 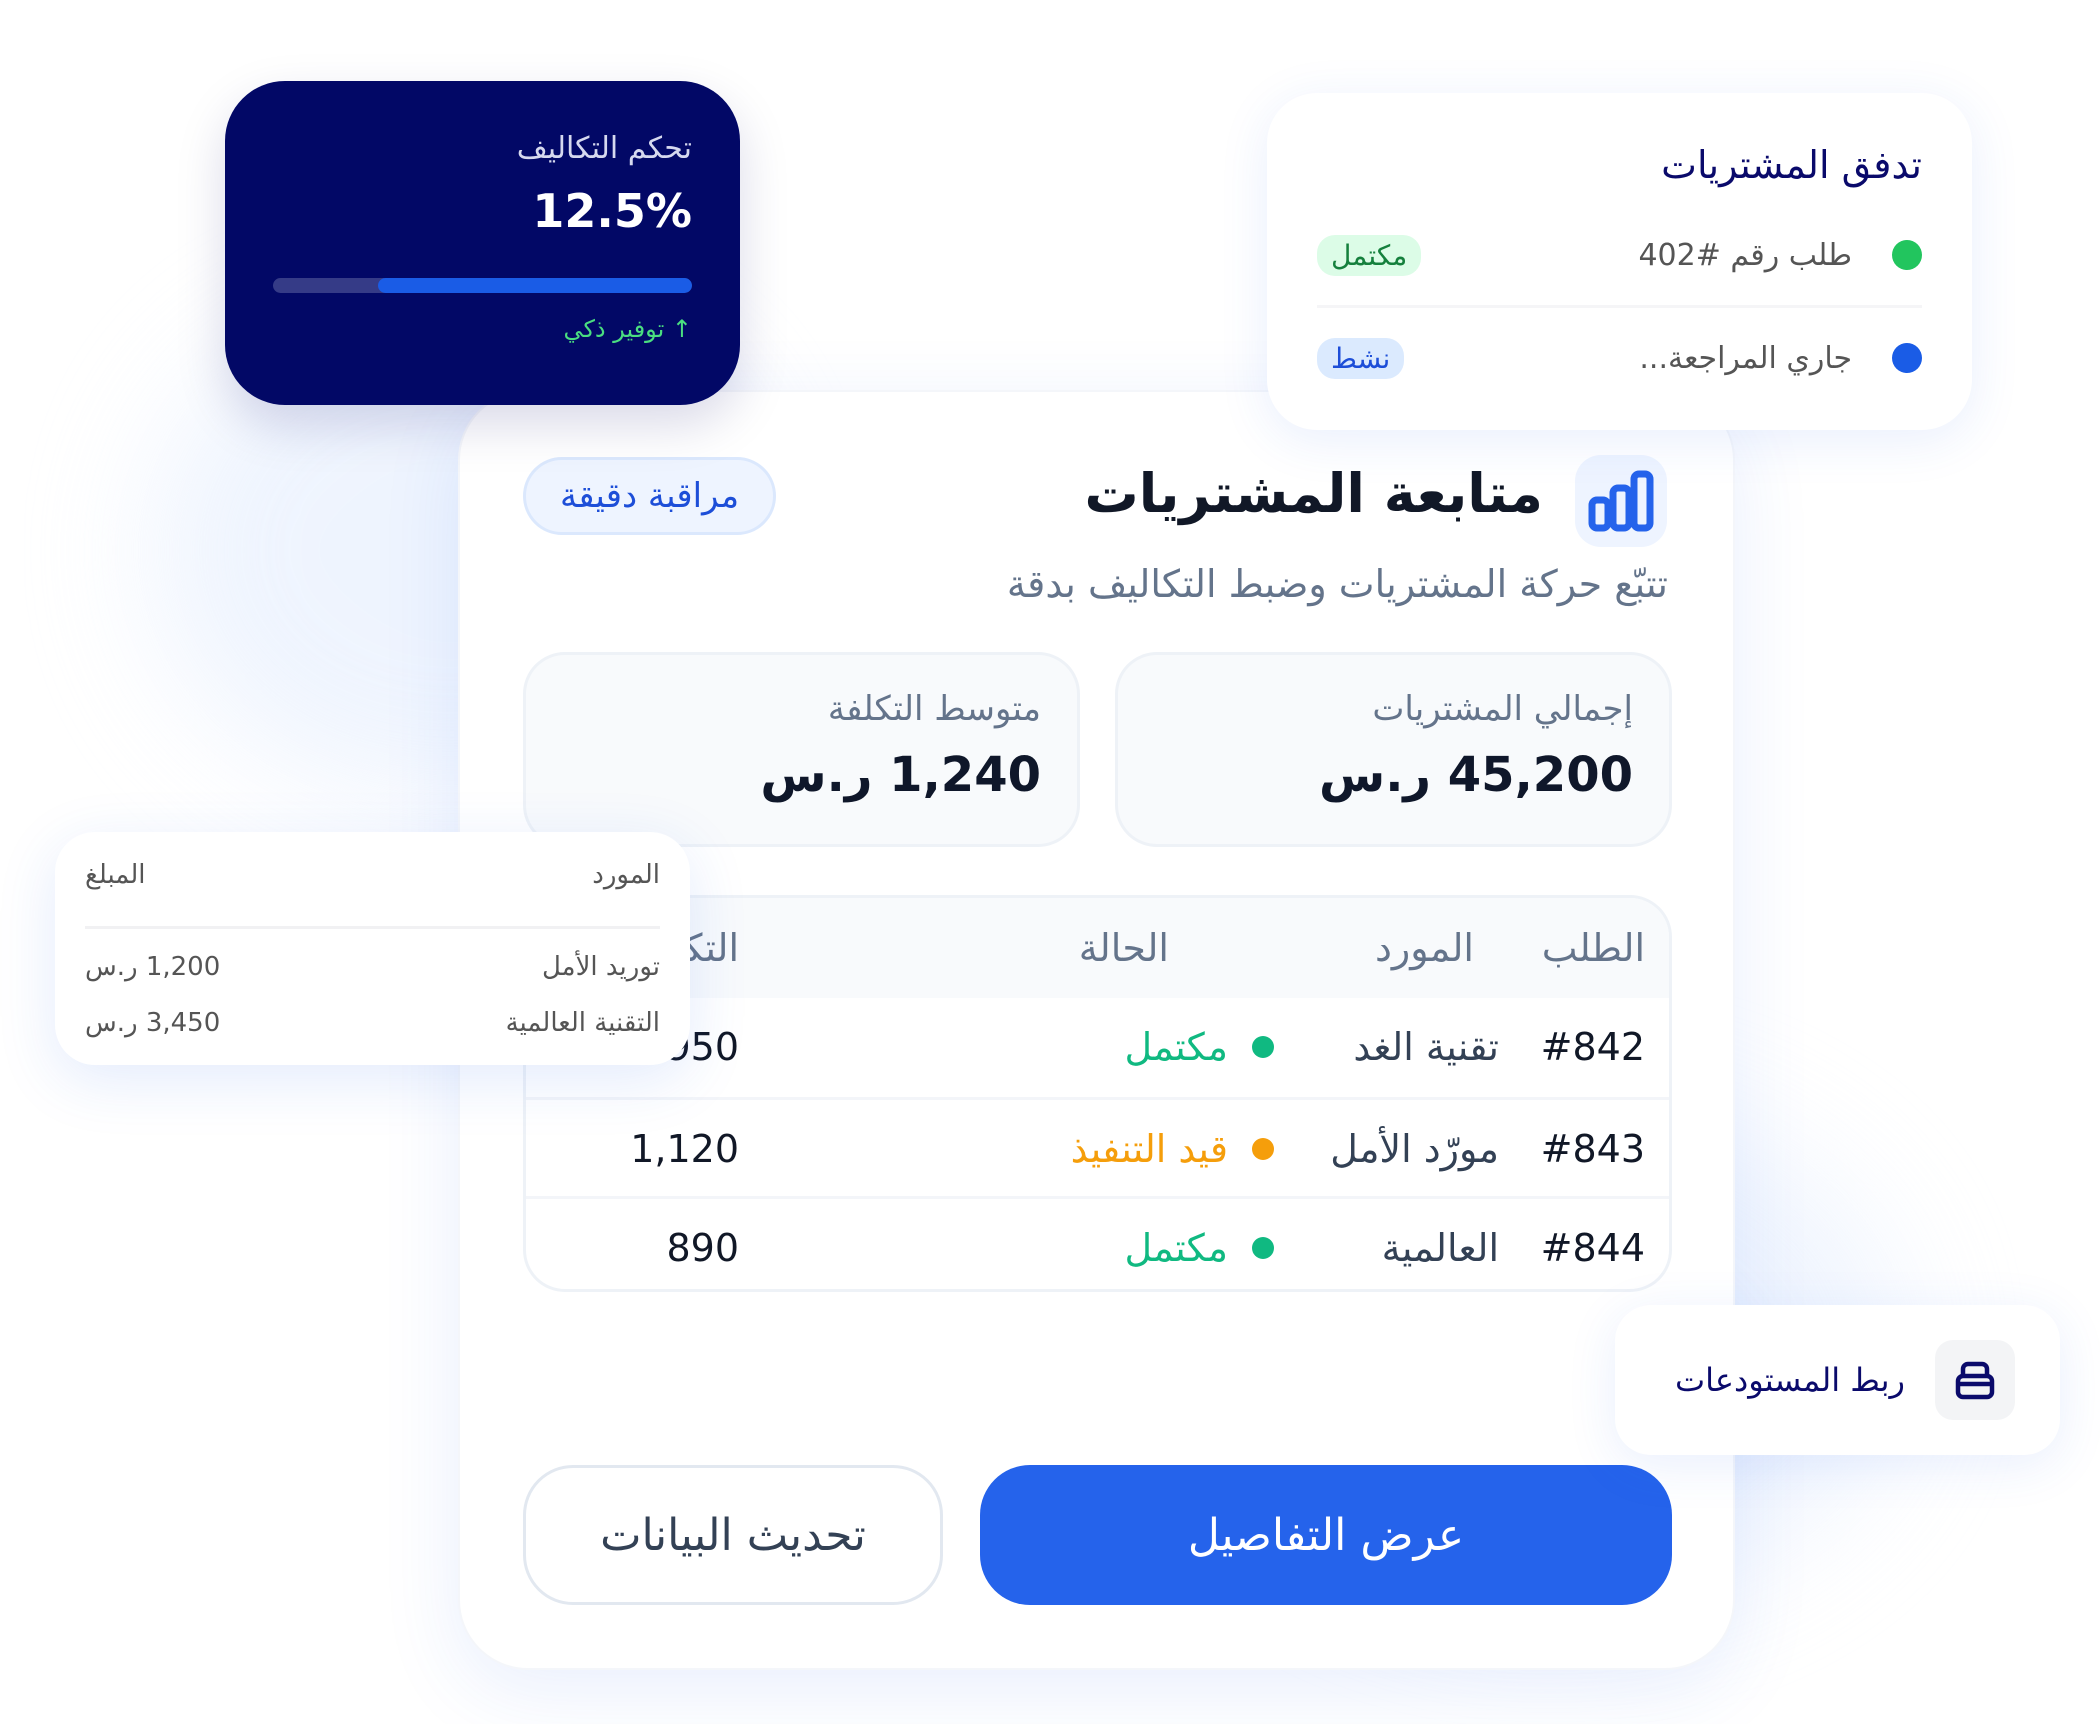 What do you see at coordinates (1326, 1535) in the screenshot?
I see `view-details-button: عرض التفاصيل` at bounding box center [1326, 1535].